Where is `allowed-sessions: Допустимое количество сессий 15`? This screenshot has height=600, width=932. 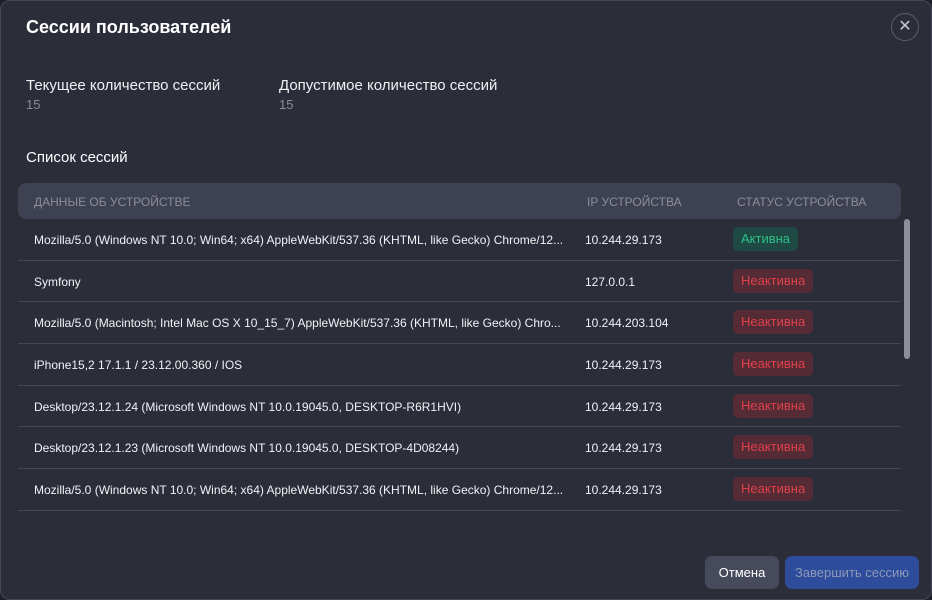 allowed-sessions: Допустимое количество сессий 15 is located at coordinates (388, 94).